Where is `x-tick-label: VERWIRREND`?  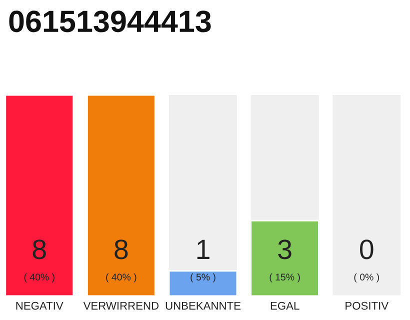
x-tick-label: VERWIRREND is located at coordinates (121, 306).